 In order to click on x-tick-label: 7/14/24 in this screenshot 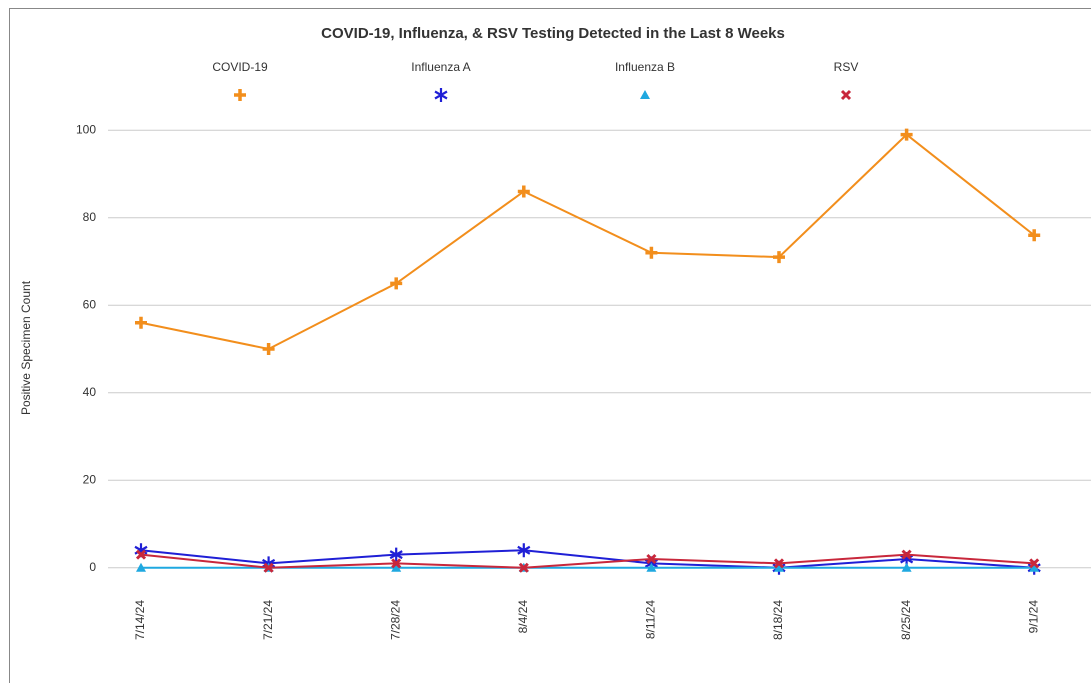, I will do `click(140, 620)`.